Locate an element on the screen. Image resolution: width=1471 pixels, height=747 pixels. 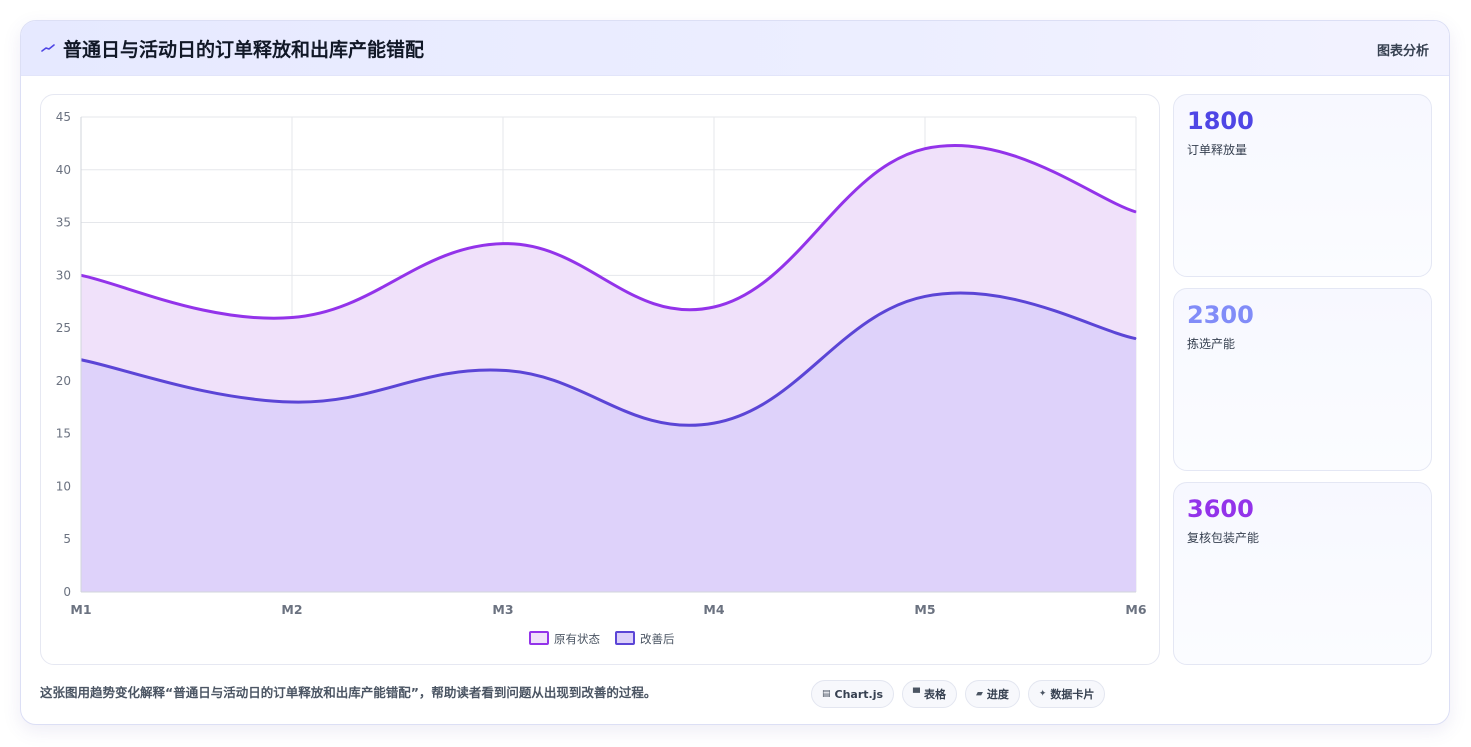
trend-line-icon is located at coordinates (48, 48).